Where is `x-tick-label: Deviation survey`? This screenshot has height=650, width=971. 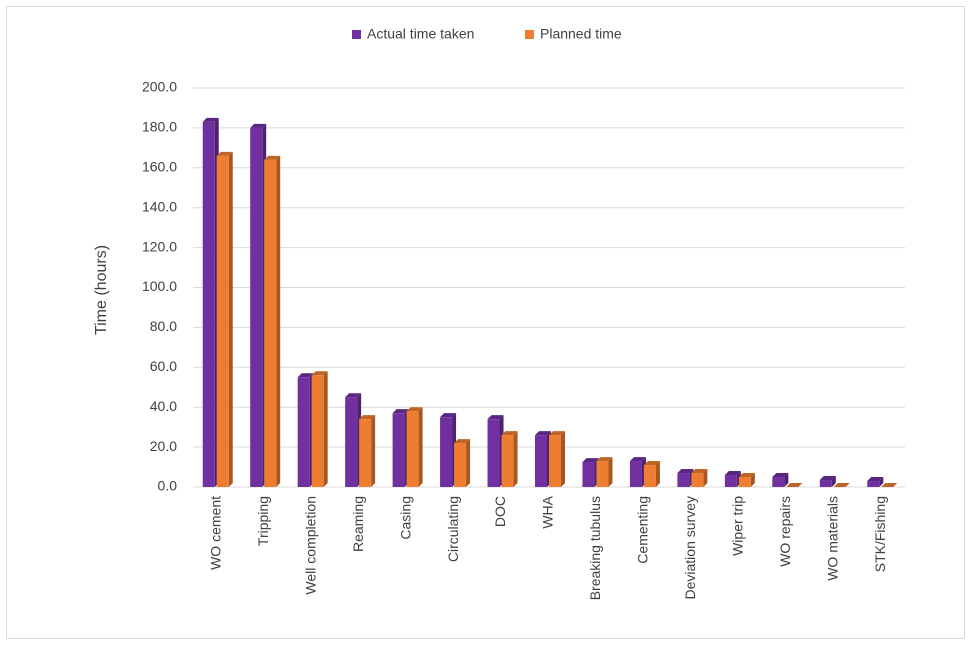
x-tick-label: Deviation survey is located at coordinates (690, 548).